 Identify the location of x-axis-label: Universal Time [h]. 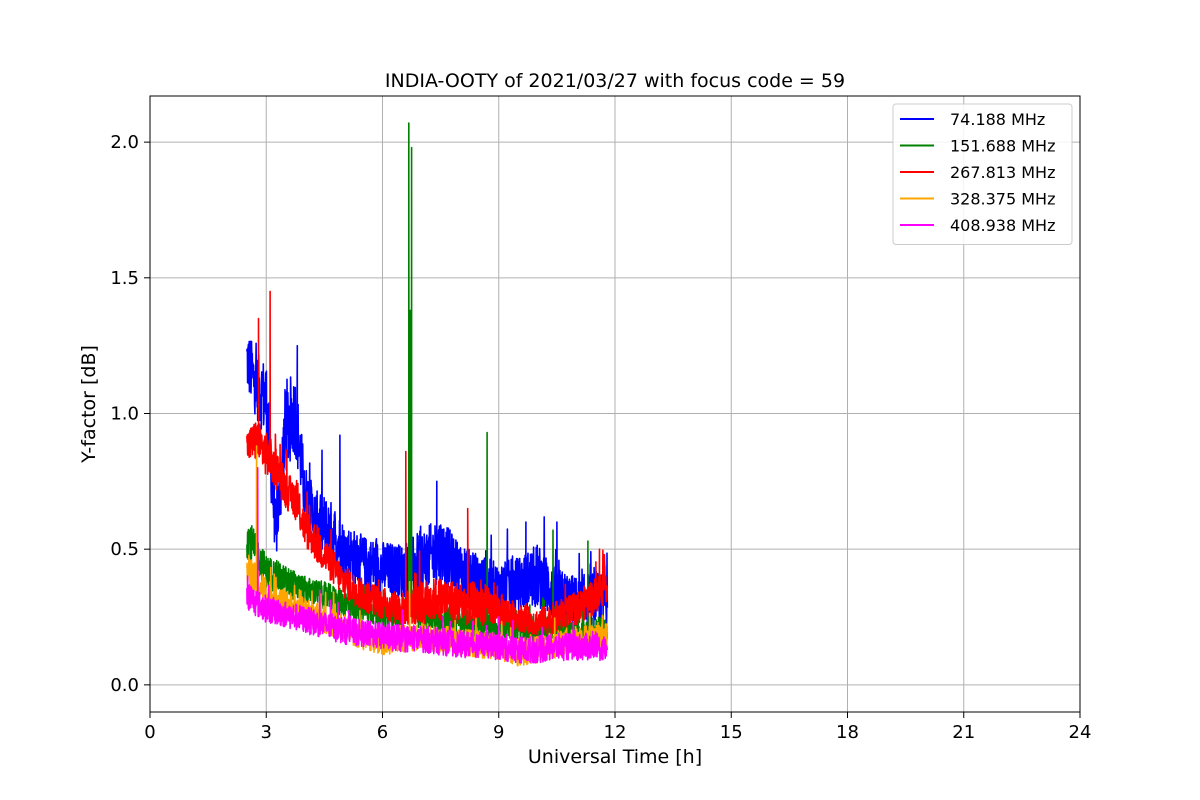
(615, 757).